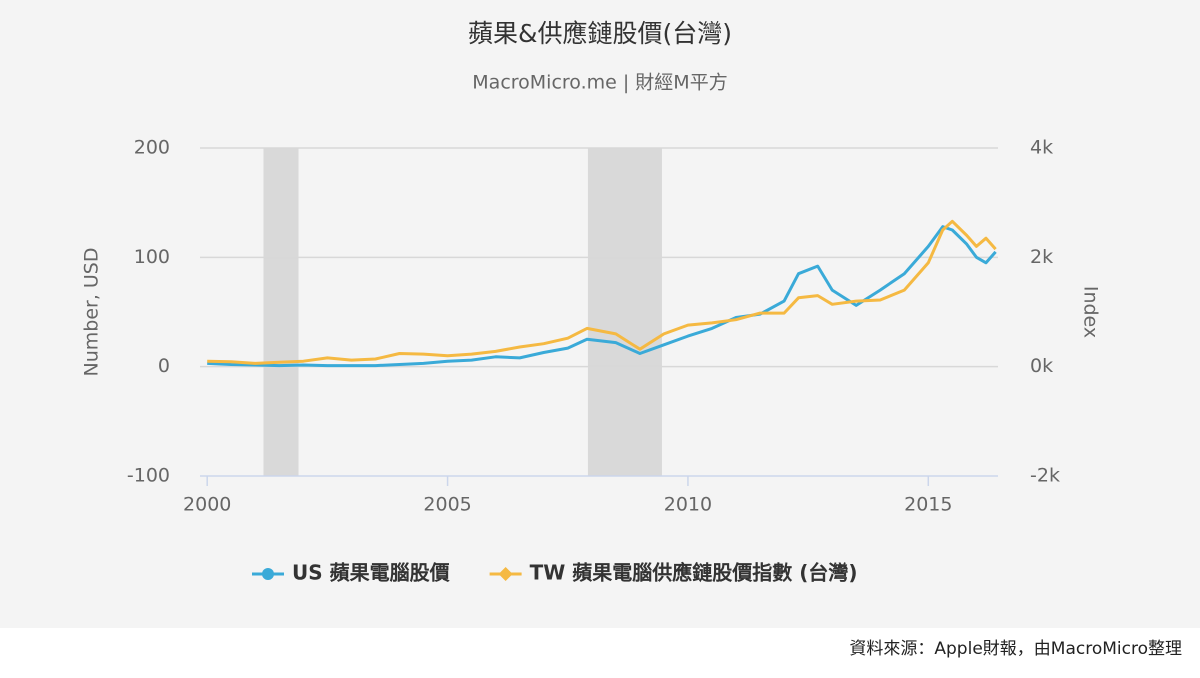  I want to click on y2-tick-label: 0k, so click(1041, 366).